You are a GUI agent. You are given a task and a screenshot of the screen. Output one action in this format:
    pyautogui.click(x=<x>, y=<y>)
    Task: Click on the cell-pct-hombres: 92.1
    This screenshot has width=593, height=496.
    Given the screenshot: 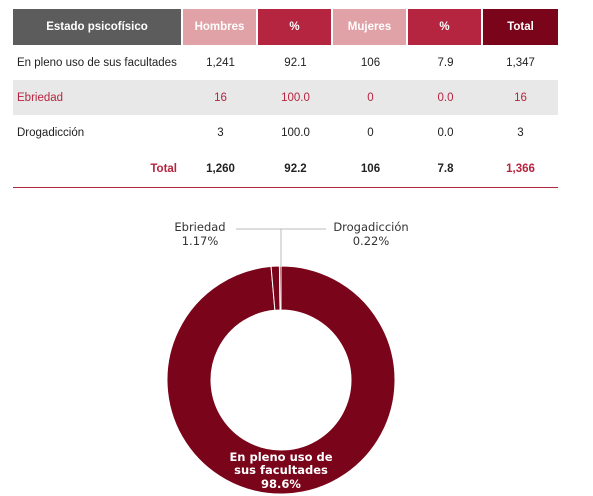 What is the action you would take?
    pyautogui.click(x=295, y=62)
    